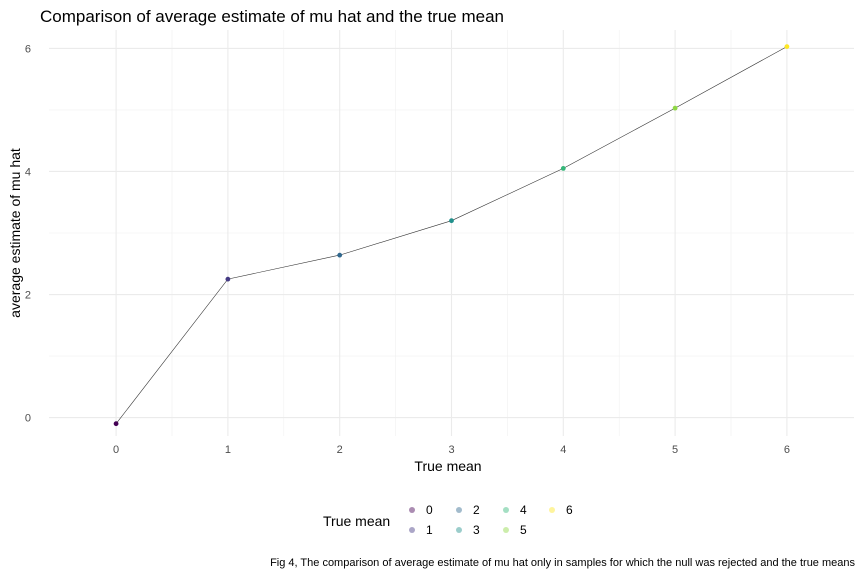 The image size is (864, 576). What do you see at coordinates (561, 510) in the screenshot?
I see `legend-item: 6` at bounding box center [561, 510].